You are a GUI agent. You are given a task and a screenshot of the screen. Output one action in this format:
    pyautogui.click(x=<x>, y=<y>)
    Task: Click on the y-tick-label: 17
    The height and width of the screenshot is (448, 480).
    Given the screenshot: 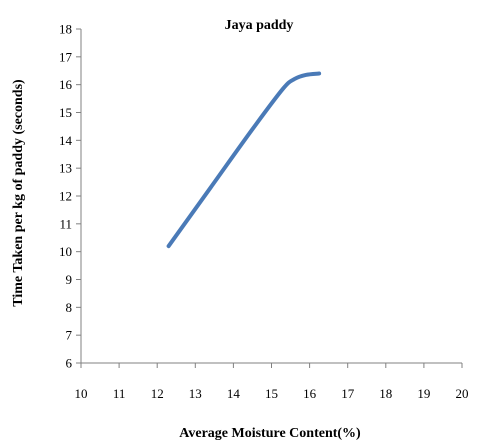 What is the action you would take?
    pyautogui.click(x=66, y=56)
    